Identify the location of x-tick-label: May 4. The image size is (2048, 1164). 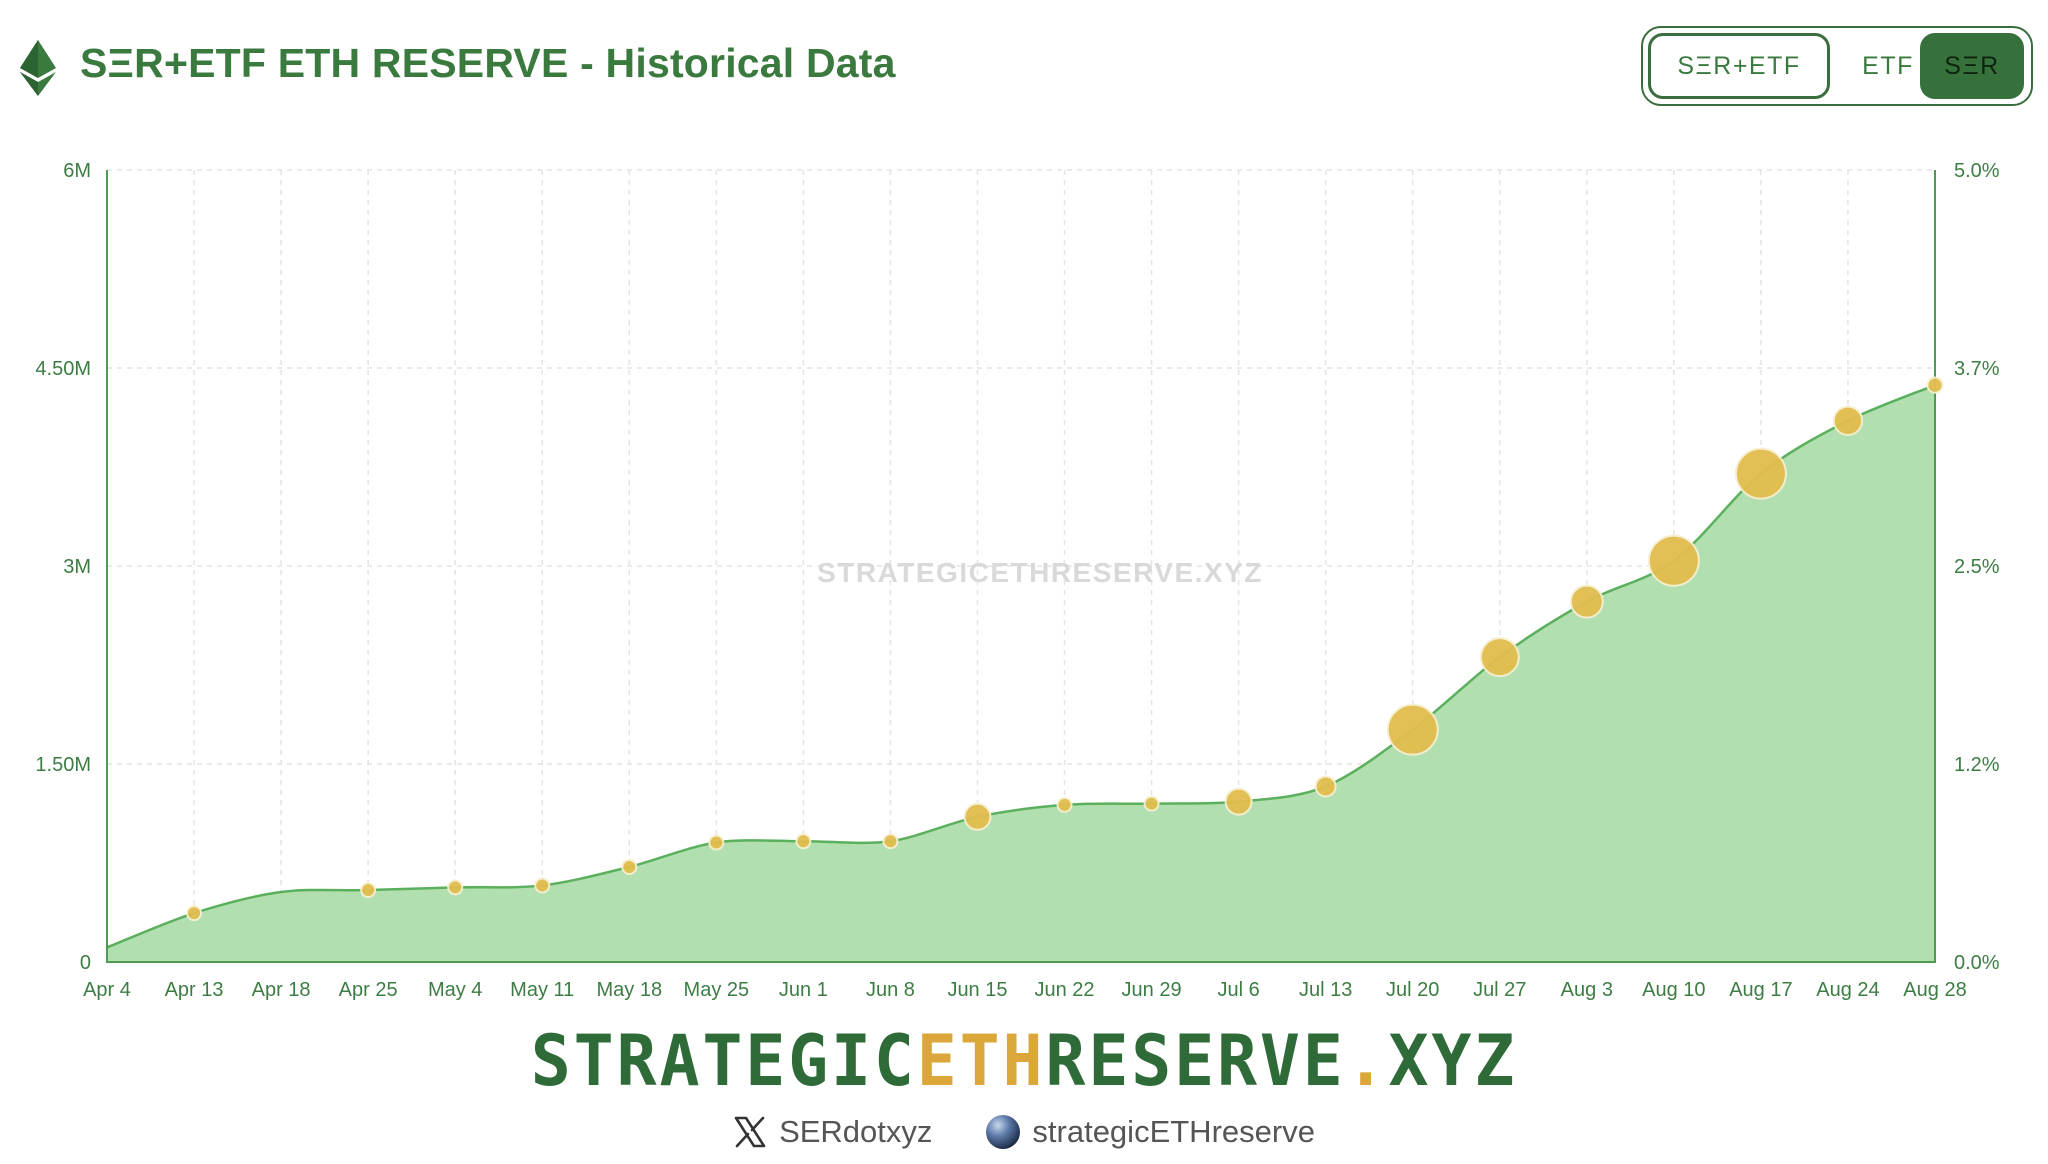
(455, 990).